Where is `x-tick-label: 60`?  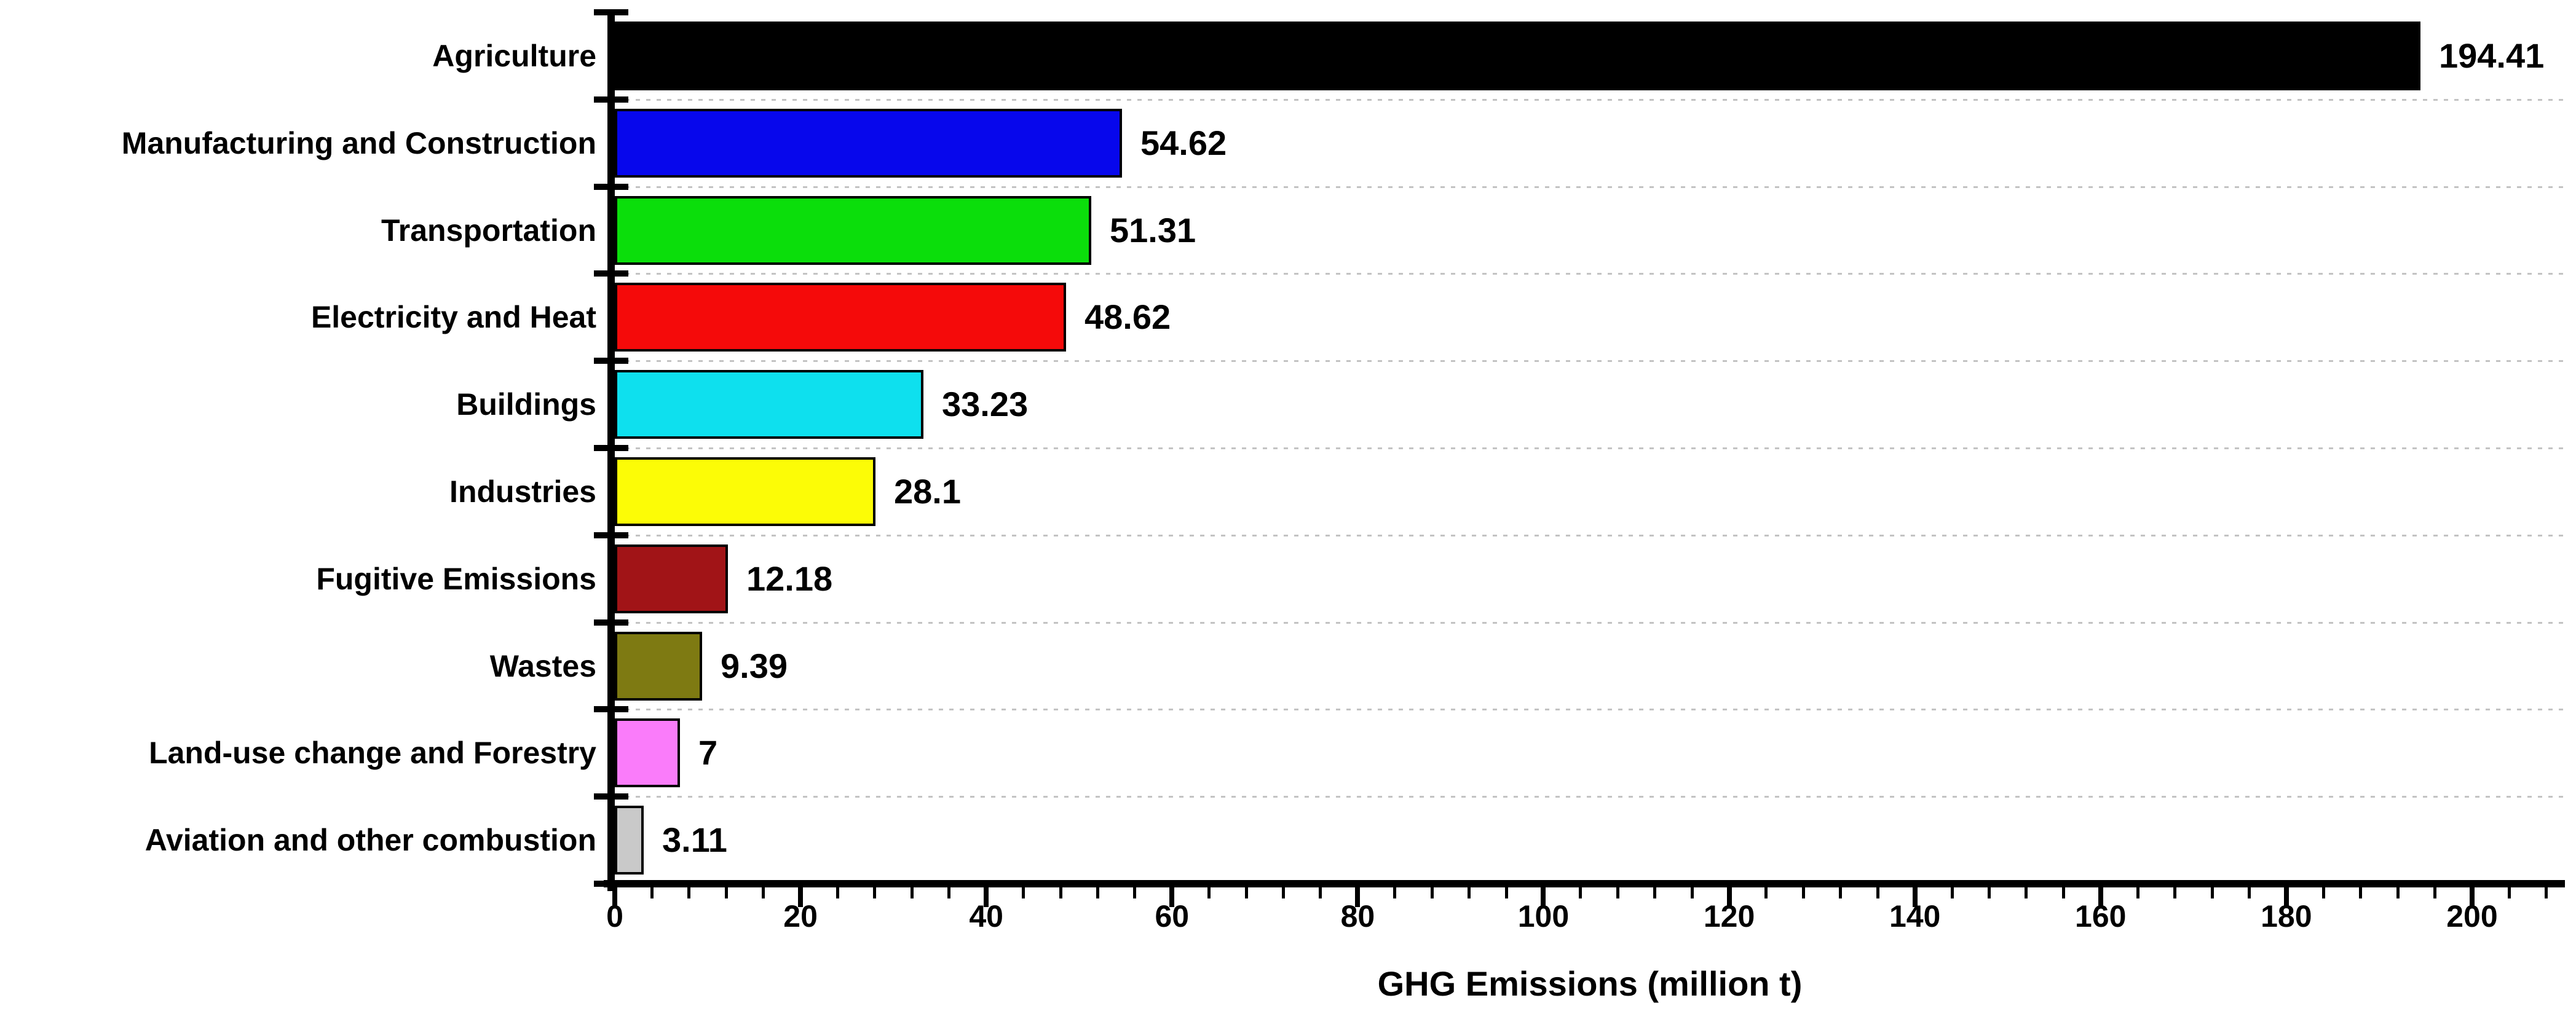
x-tick-label: 60 is located at coordinates (1172, 916).